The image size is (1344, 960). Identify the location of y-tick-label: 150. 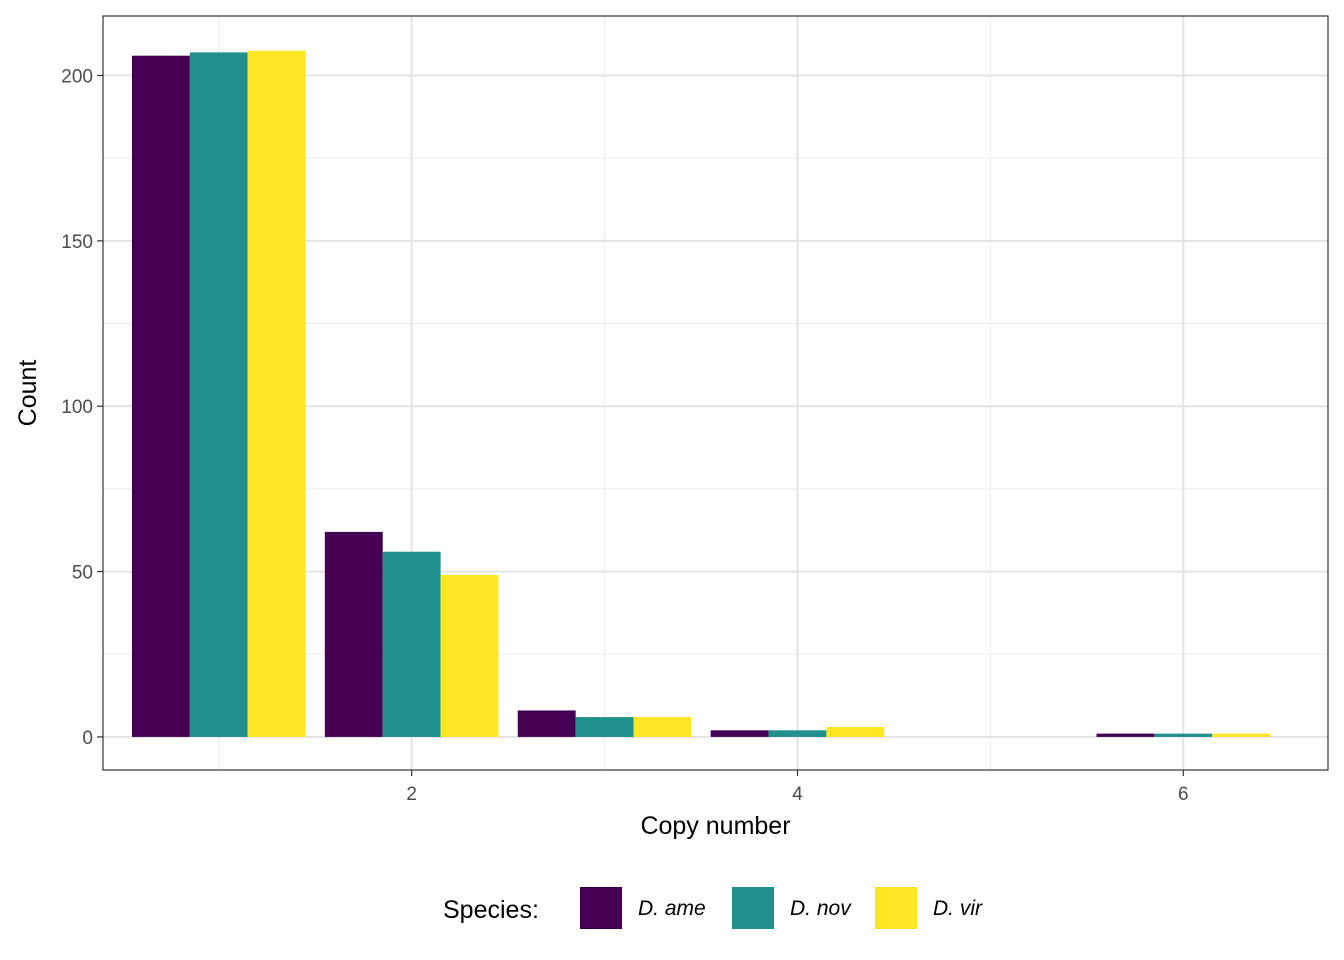
(77, 242).